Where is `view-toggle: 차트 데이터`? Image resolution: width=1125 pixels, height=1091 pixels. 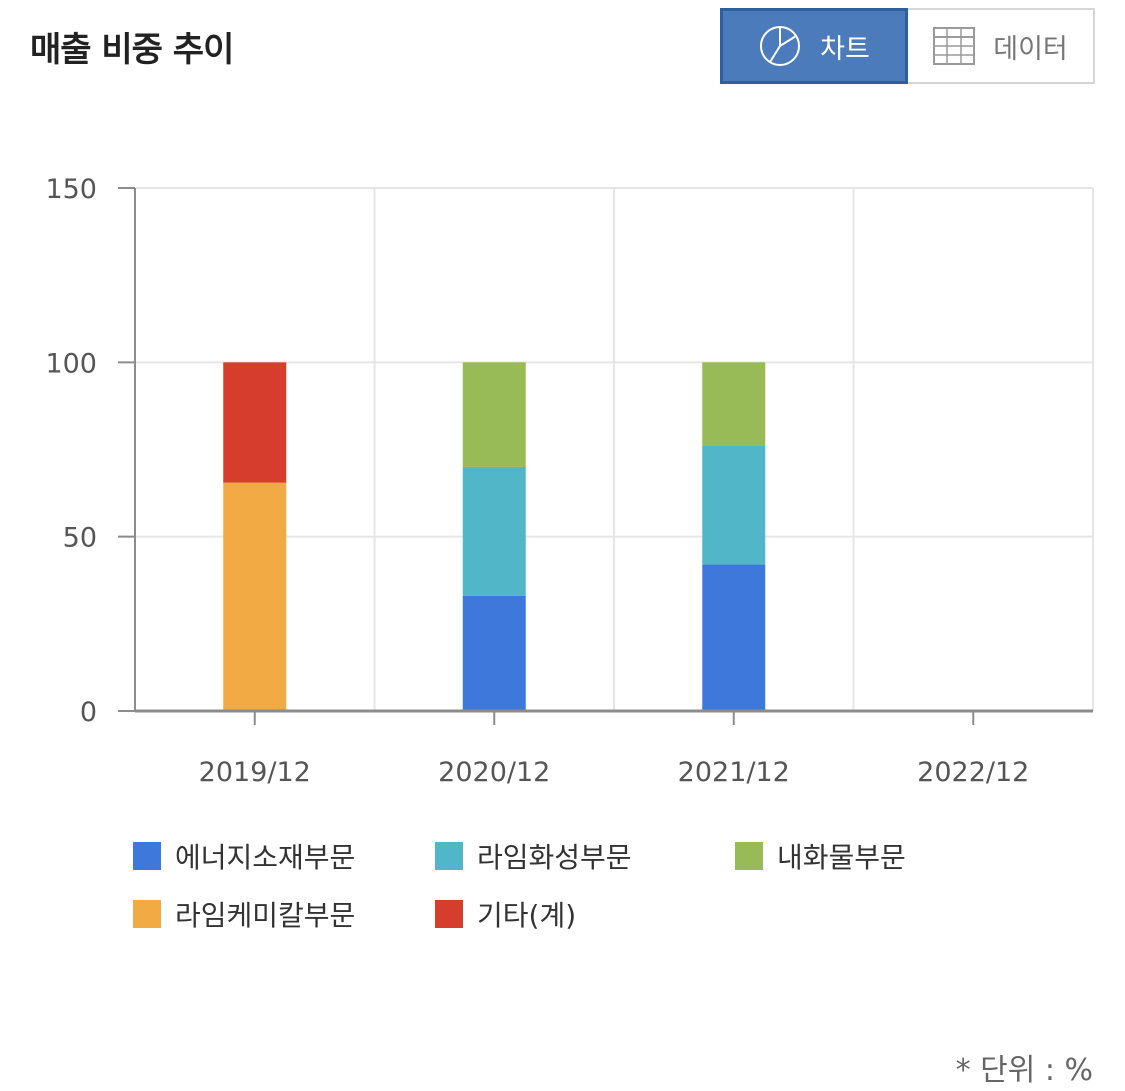
view-toggle: 차트 데이터 is located at coordinates (907, 46).